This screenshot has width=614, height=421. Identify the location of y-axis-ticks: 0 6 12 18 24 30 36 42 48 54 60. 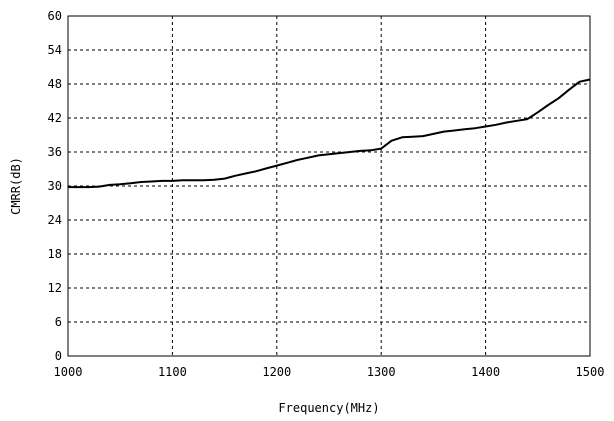
(55, 186).